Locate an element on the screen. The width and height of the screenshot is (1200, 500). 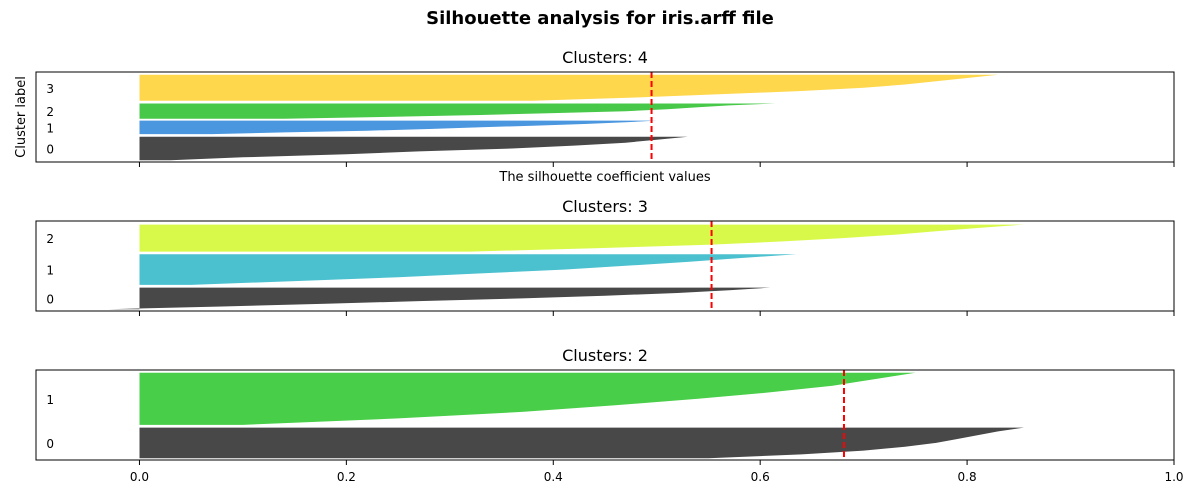
x-tick-label: 0.0 is located at coordinates (139, 477).